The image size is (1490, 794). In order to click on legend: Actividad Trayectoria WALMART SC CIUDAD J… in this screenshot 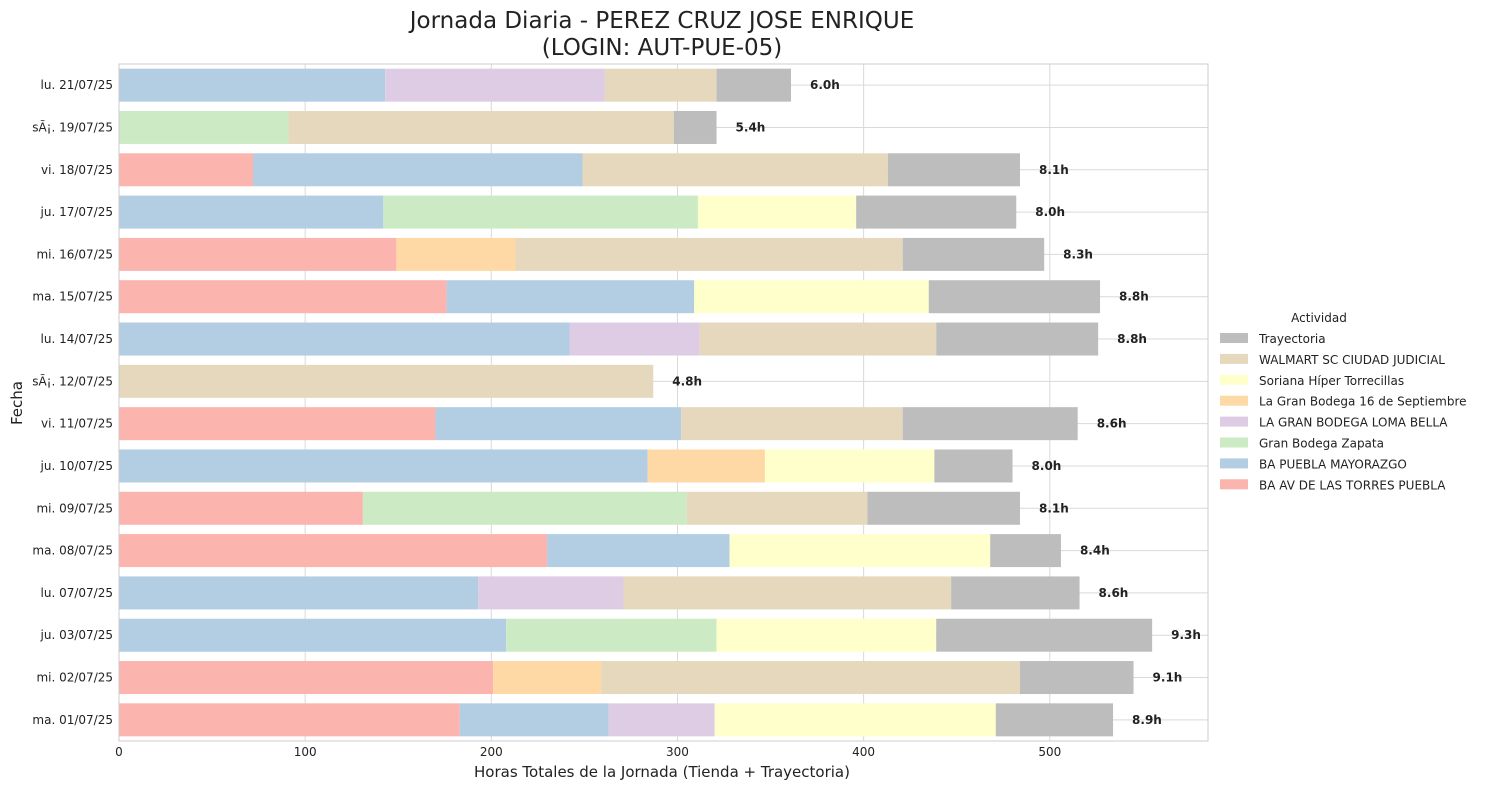, I will do `click(1343, 401)`.